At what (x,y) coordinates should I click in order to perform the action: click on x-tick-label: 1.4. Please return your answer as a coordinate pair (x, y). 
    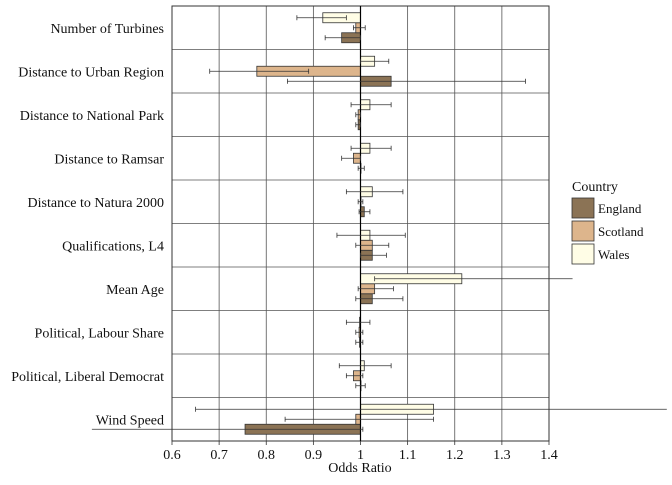
    Looking at the image, I should click on (549, 455).